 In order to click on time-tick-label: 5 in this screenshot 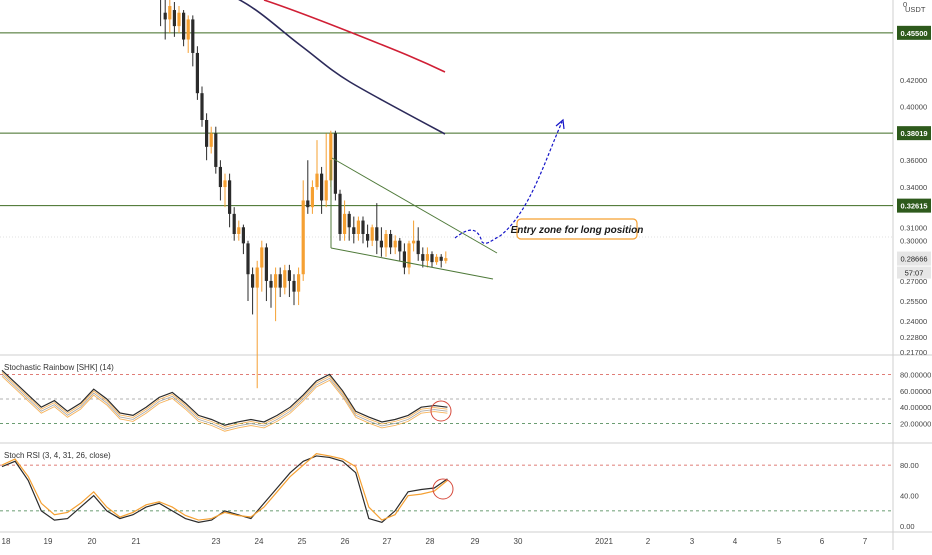, I will do `click(779, 541)`.